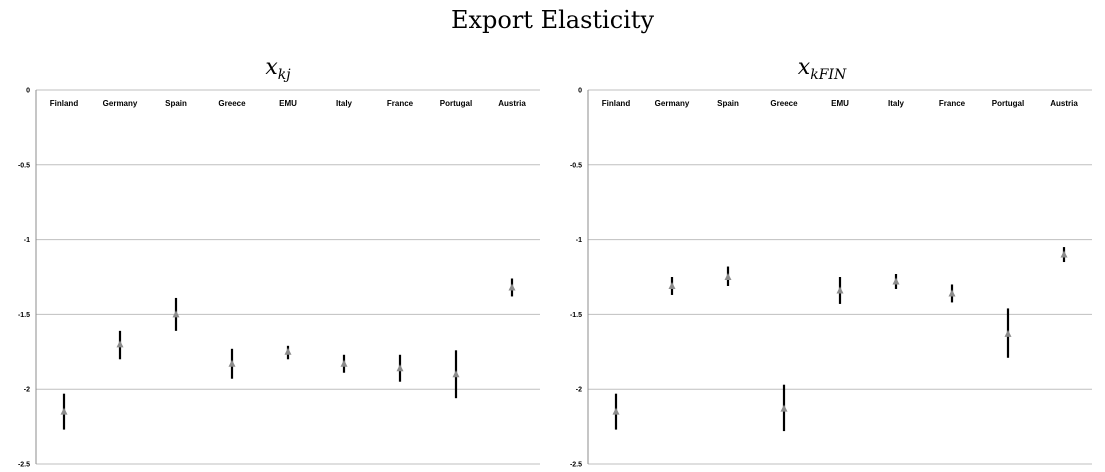  Describe the element at coordinates (552, 20) in the screenshot. I see `chart-title: Export Elasticity` at that location.